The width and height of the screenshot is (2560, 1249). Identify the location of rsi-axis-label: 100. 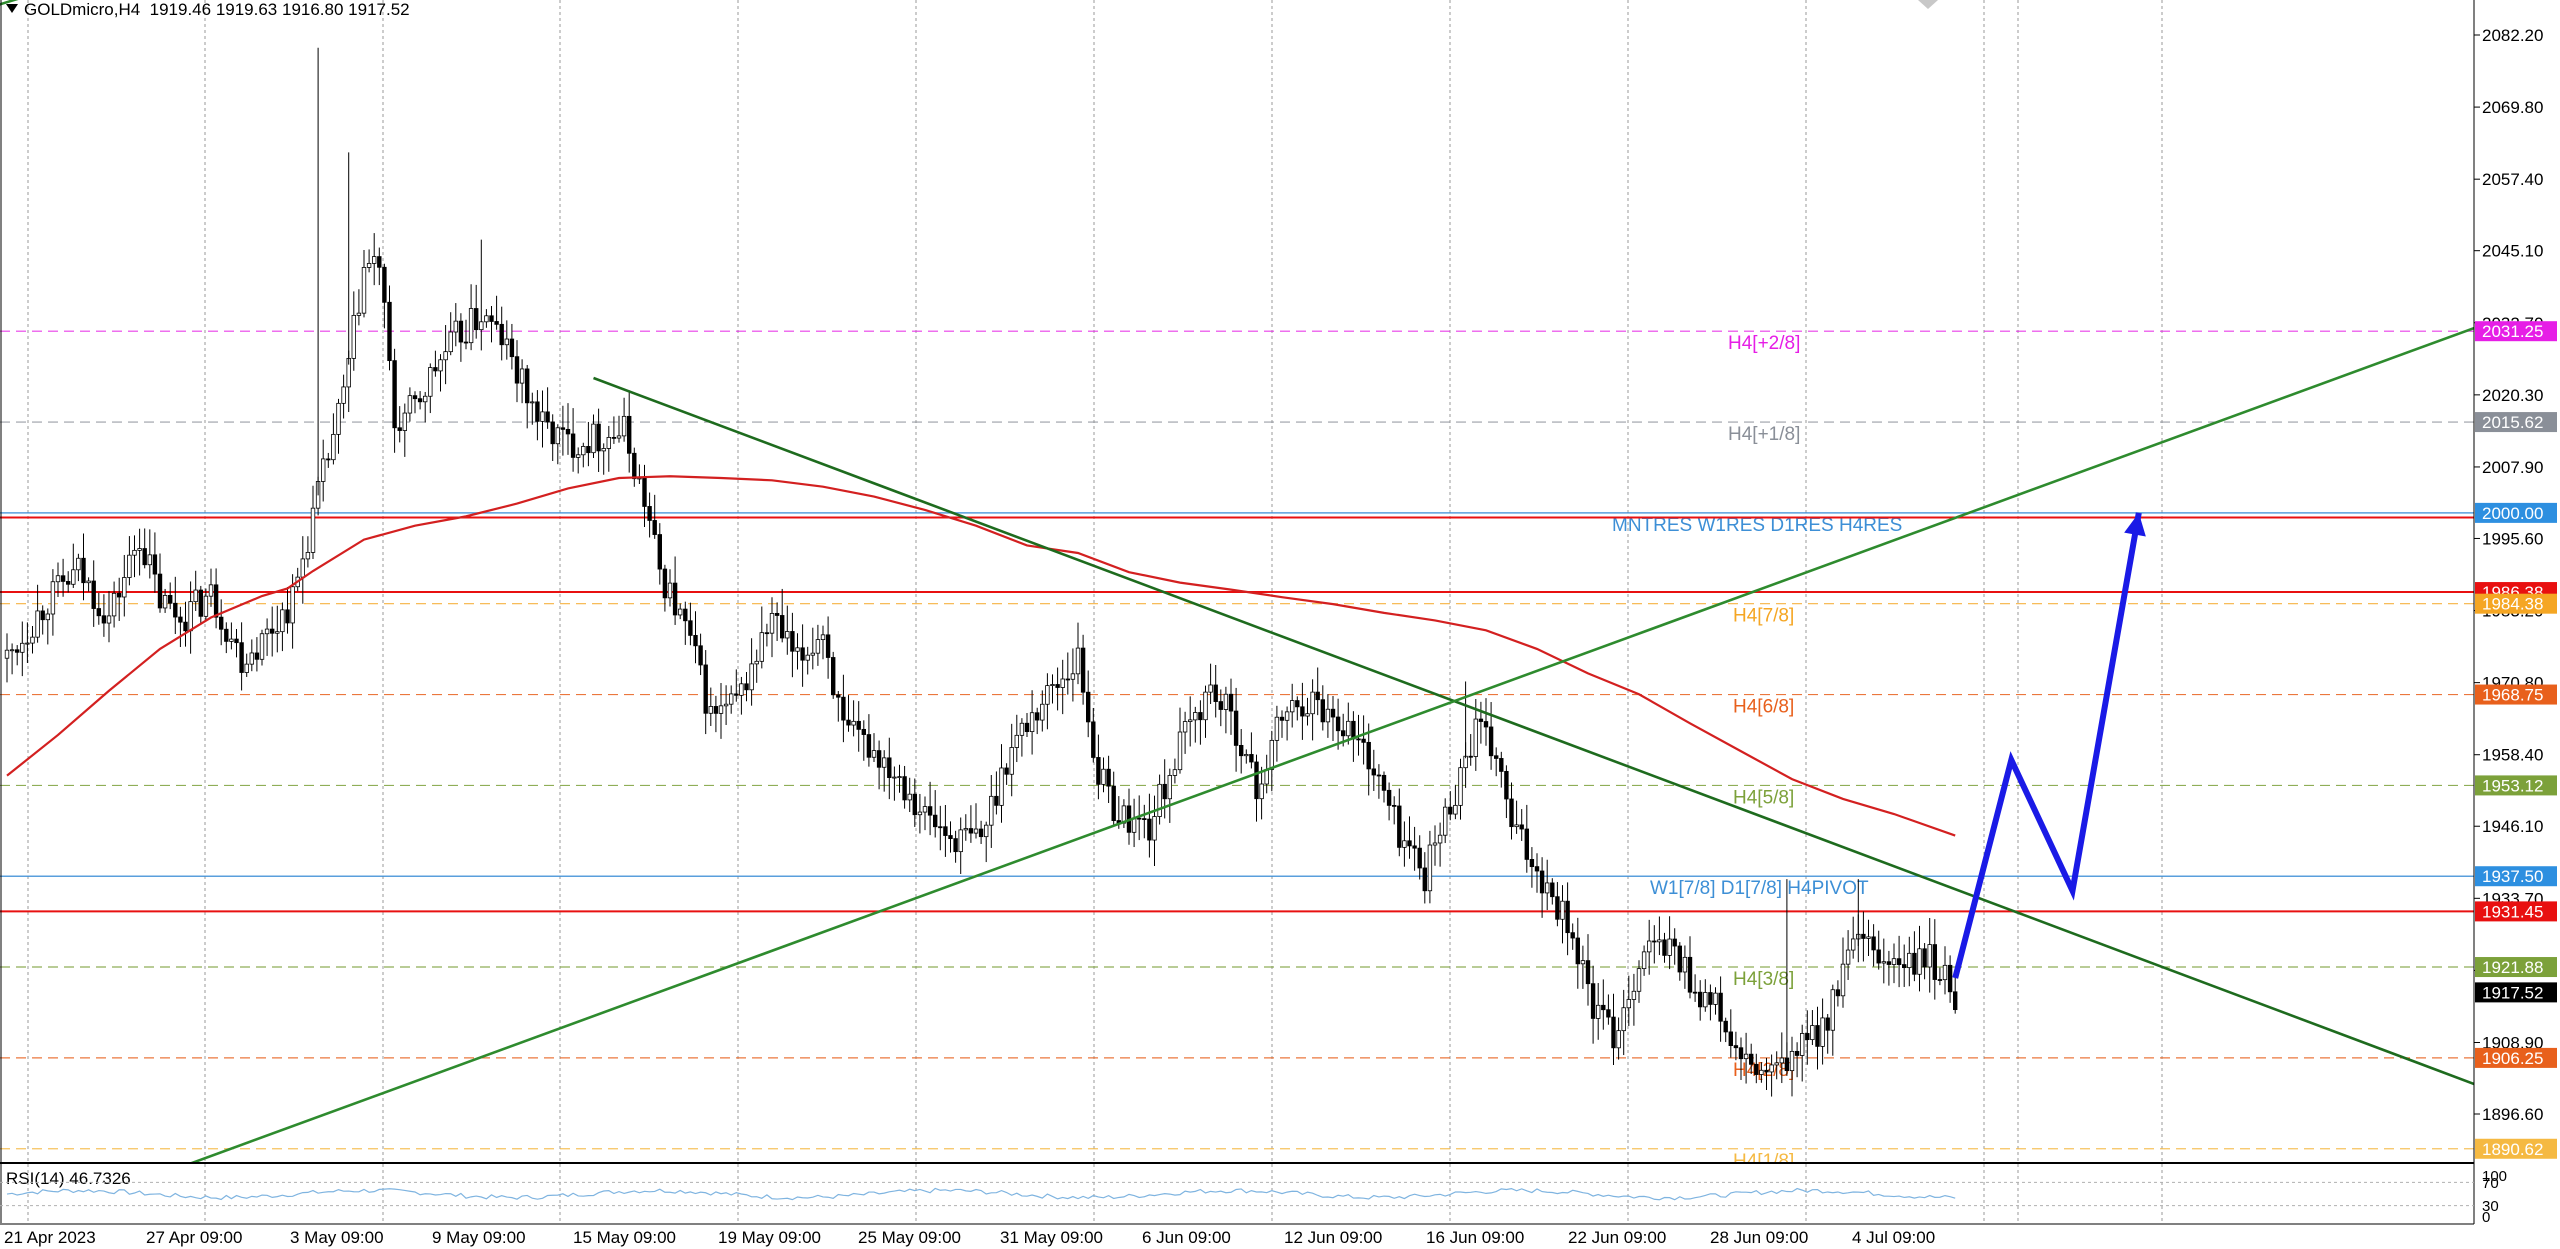
(2494, 1176).